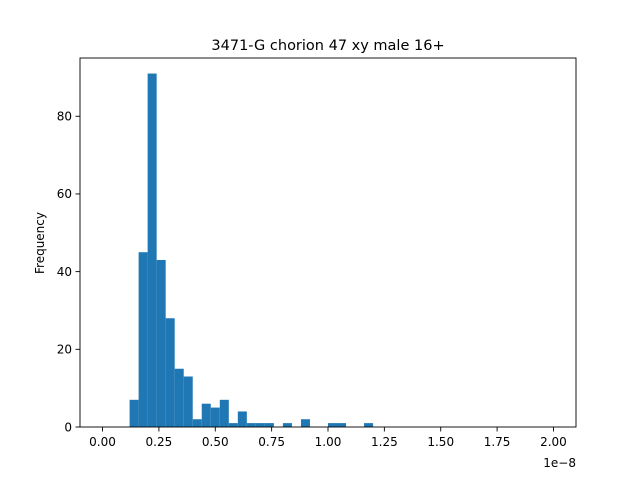 The image size is (640, 480). I want to click on x-tick-label: 0.75, so click(271, 442).